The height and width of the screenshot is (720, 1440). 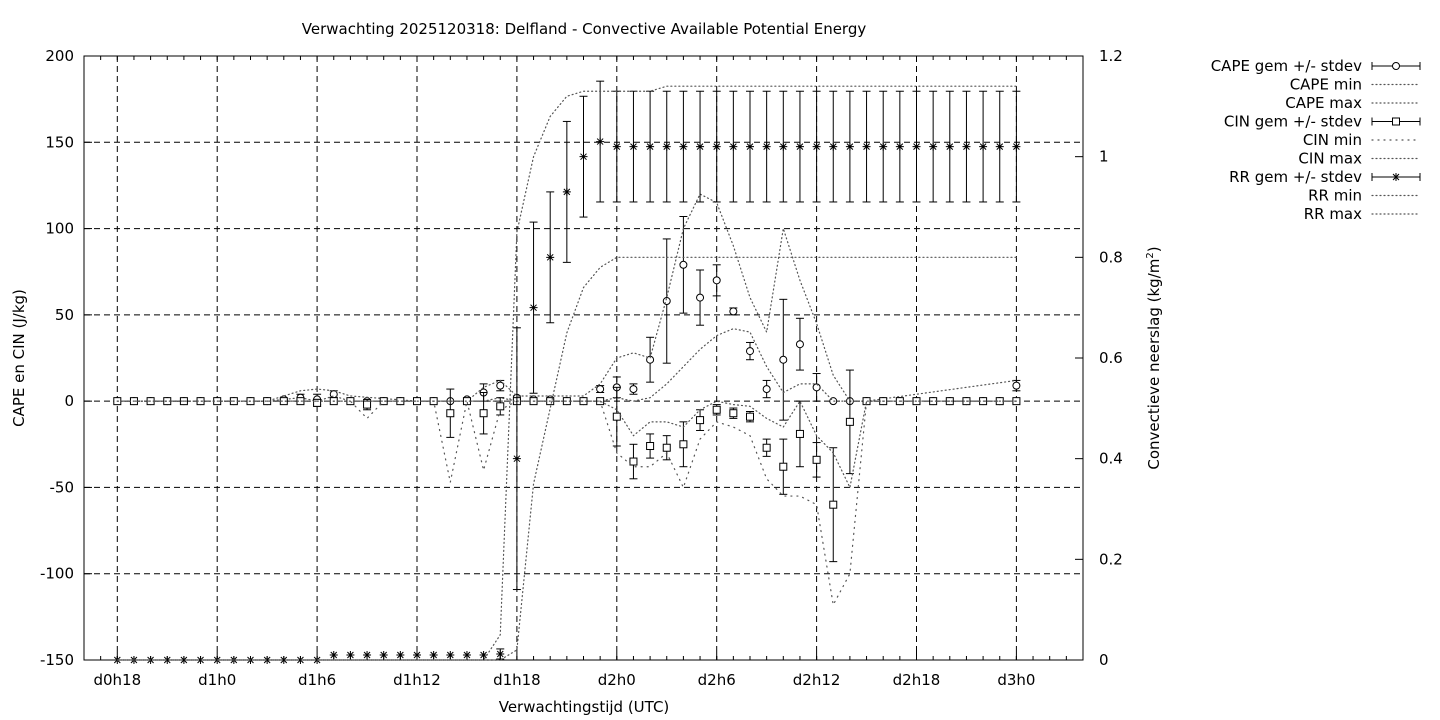 I want to click on x-axis-label: Verwachtingstijd (UTC), so click(x=584, y=707).